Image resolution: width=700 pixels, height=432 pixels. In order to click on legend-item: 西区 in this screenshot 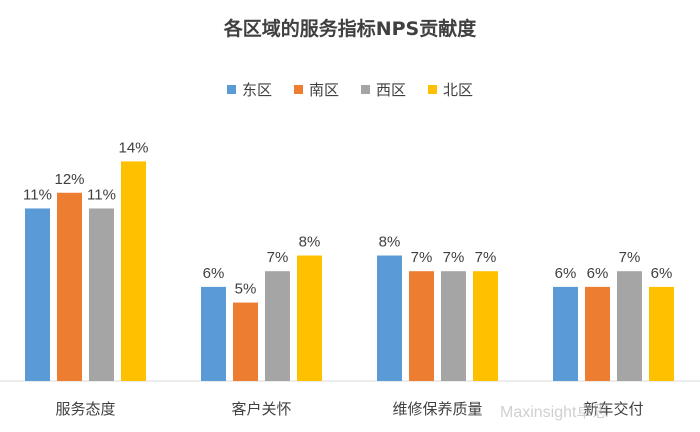, I will do `click(383, 89)`.